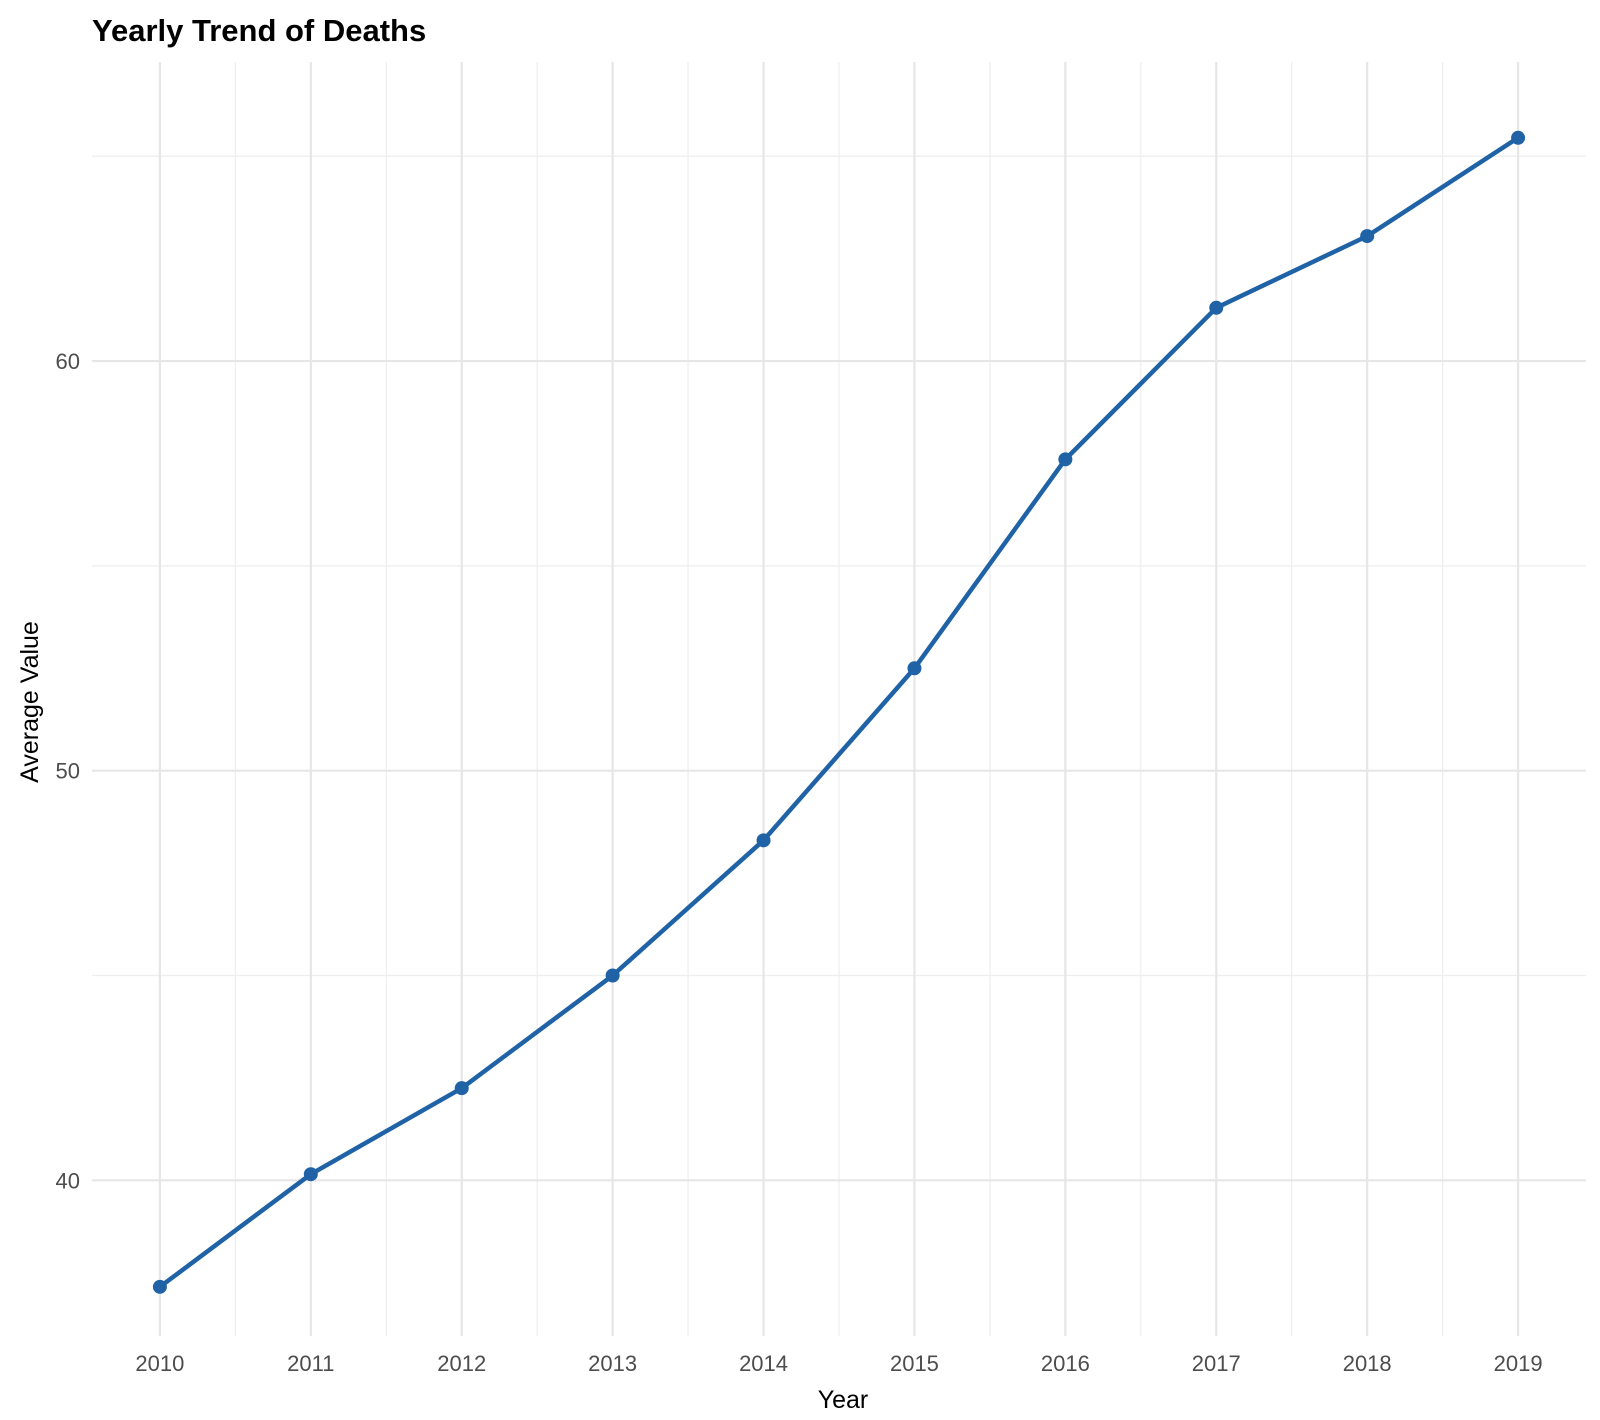 The width and height of the screenshot is (1600, 1420). What do you see at coordinates (1216, 1363) in the screenshot?
I see `x-tick-label: 2017` at bounding box center [1216, 1363].